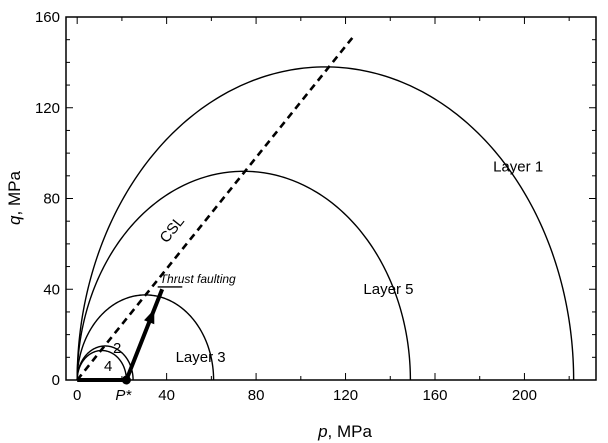 The height and width of the screenshot is (443, 608). What do you see at coordinates (198, 279) in the screenshot?
I see `annotation-thrust-faulting: Thrust faulting` at bounding box center [198, 279].